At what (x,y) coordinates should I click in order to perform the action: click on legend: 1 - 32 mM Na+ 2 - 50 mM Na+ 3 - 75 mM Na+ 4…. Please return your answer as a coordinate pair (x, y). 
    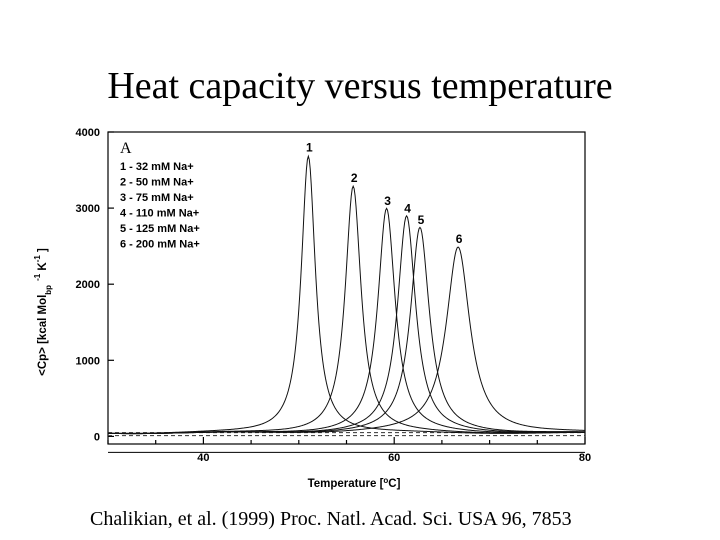
    Looking at the image, I should click on (160, 206).